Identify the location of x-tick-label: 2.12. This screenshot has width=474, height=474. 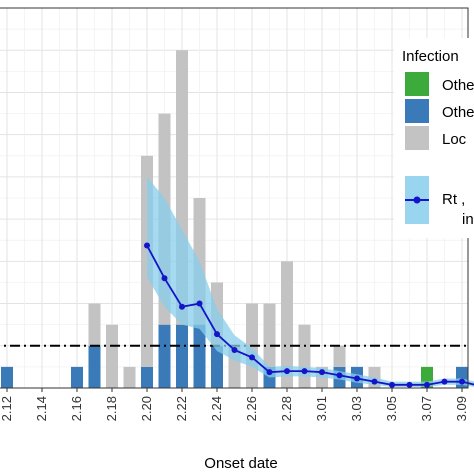
(7, 408).